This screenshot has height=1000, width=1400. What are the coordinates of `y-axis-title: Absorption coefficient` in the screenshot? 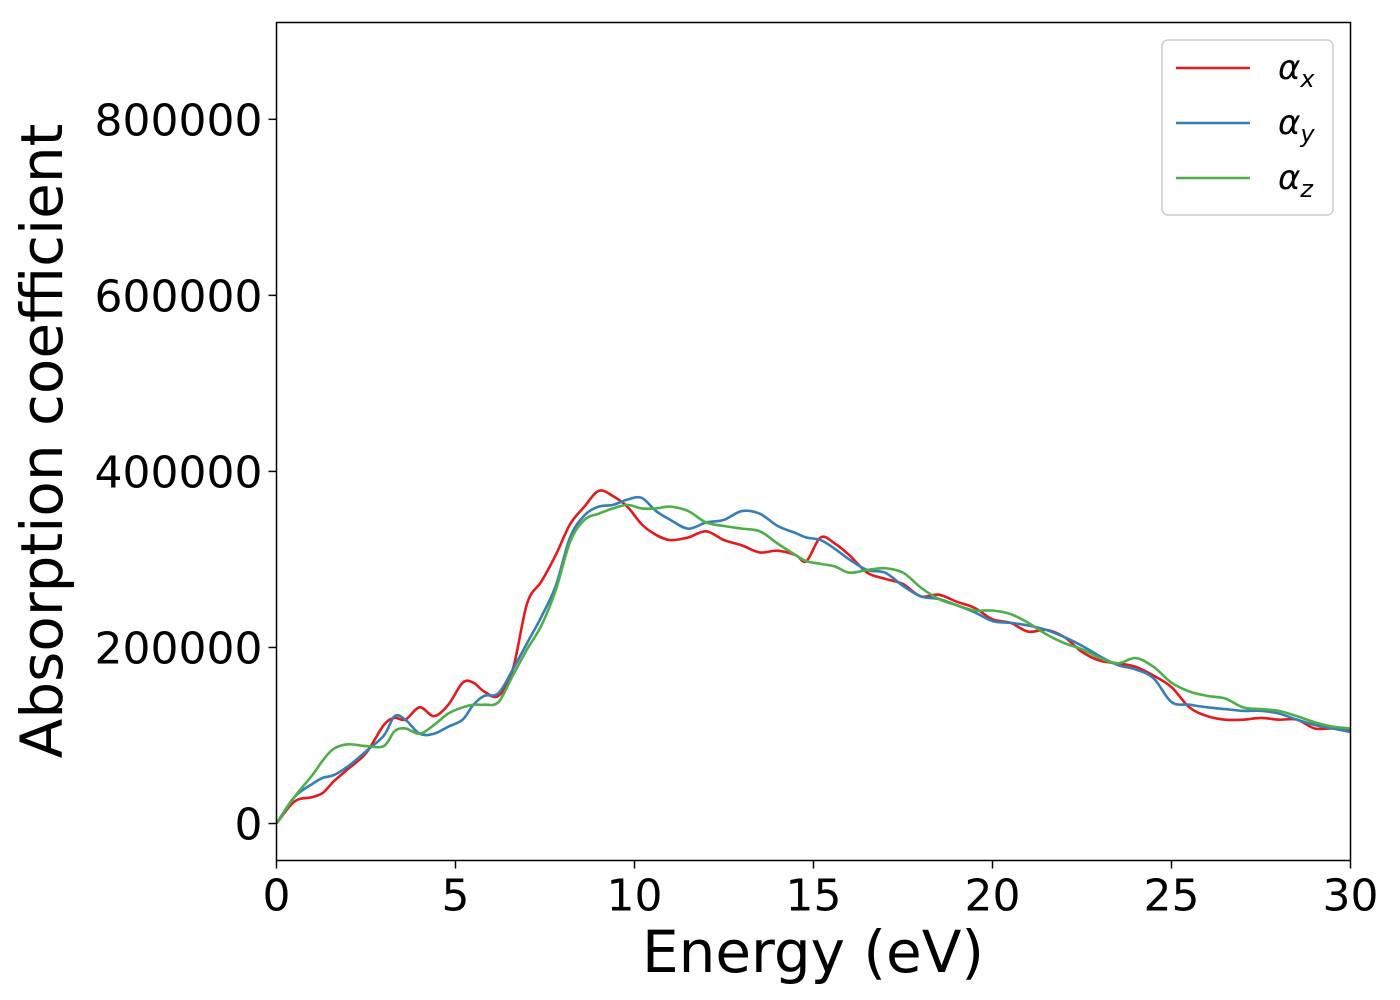 It's located at (42, 441).